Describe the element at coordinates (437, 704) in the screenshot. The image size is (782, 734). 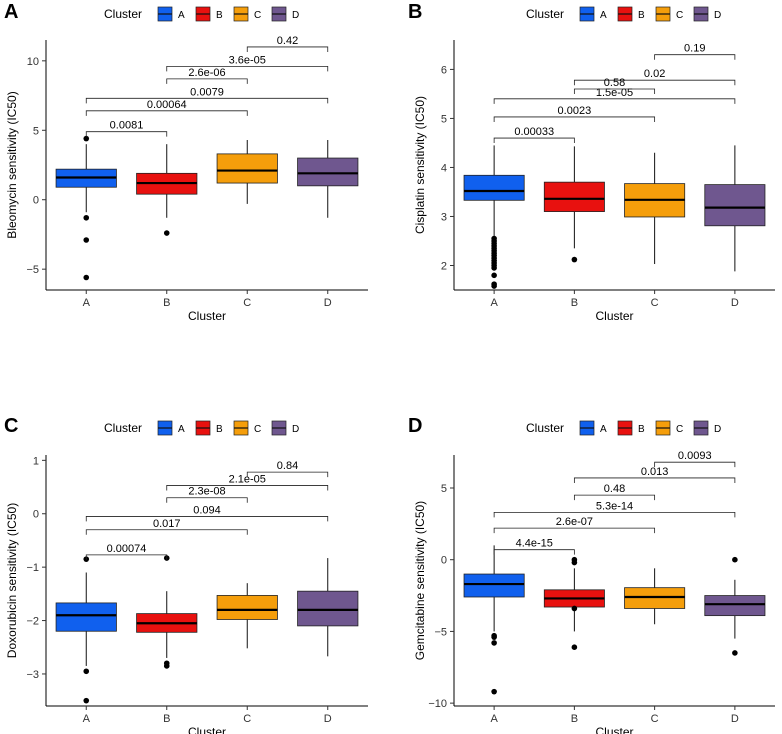
I see `y-tick-label: −10` at that location.